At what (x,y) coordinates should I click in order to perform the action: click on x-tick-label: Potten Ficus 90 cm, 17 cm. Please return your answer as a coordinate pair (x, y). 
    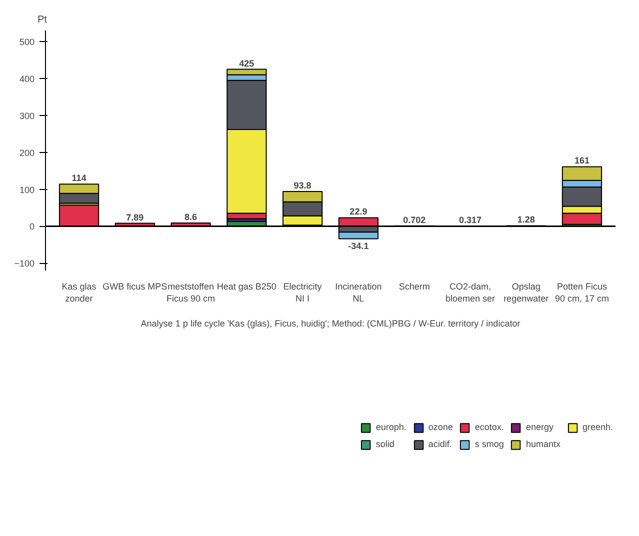
    Looking at the image, I should click on (581, 293).